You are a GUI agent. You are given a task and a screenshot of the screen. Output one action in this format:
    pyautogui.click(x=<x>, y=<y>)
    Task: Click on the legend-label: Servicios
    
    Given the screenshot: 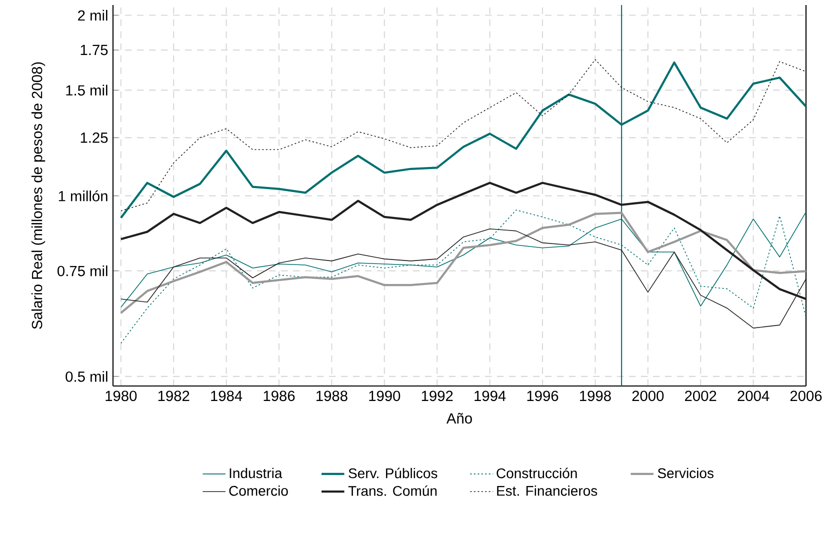 What is the action you would take?
    pyautogui.click(x=686, y=473)
    